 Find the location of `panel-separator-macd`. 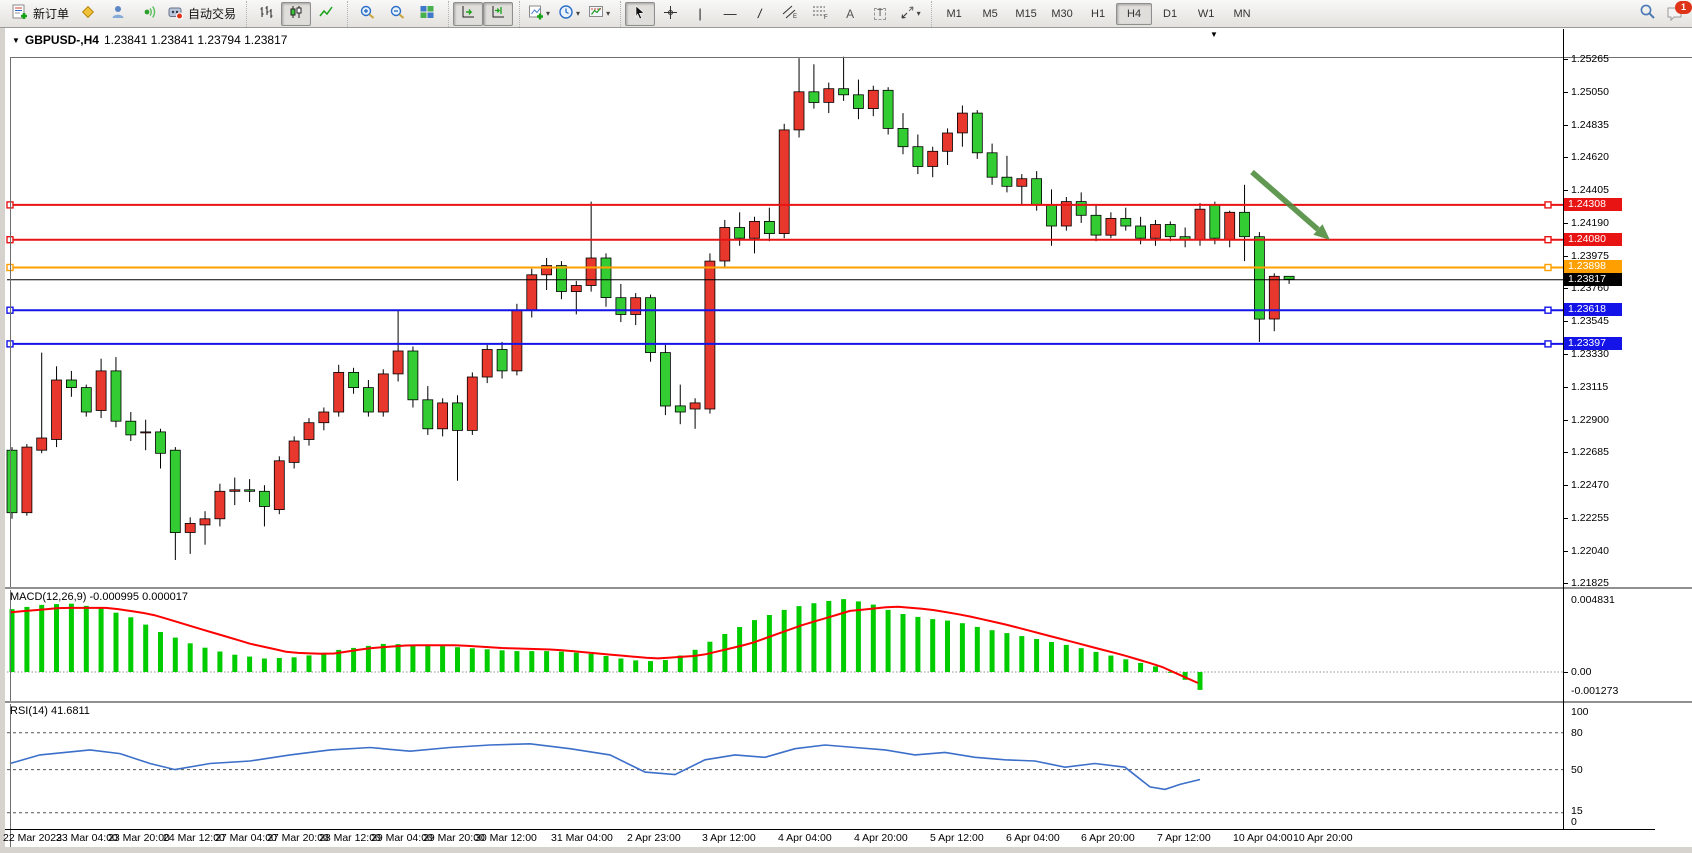

panel-separator-macd is located at coordinates (848, 588).